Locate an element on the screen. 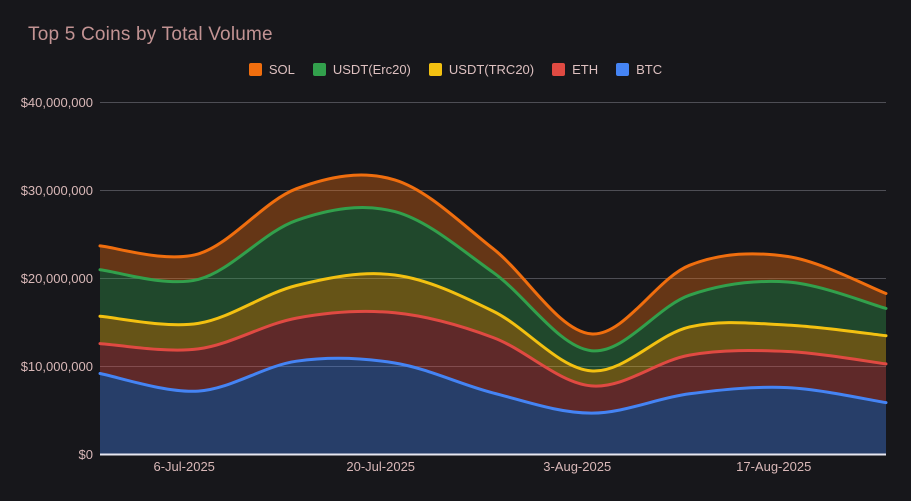 The image size is (911, 501). legend-item-btc: BTC is located at coordinates (639, 69).